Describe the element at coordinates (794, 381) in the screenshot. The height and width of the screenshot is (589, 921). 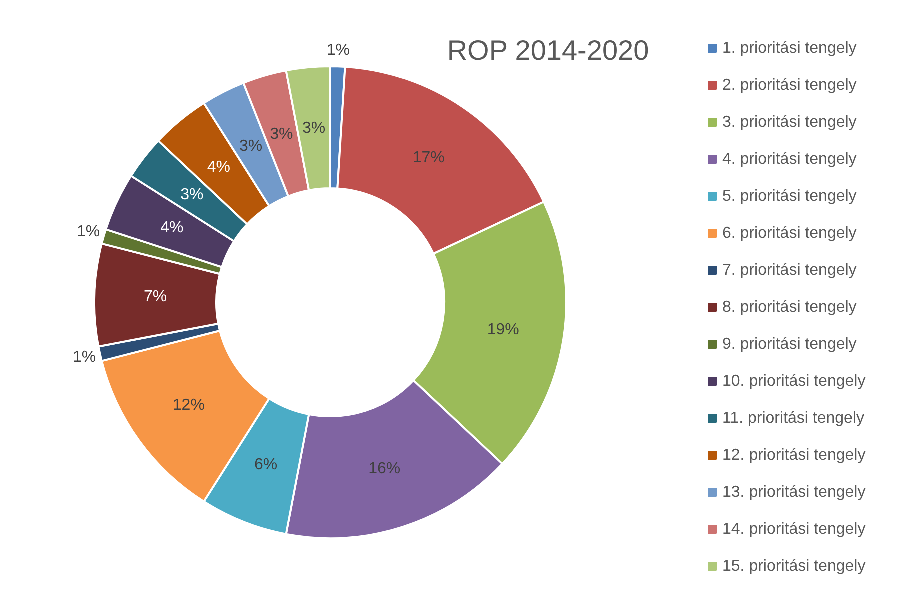
I see `legend-label: 10. prioritási tengely` at that location.